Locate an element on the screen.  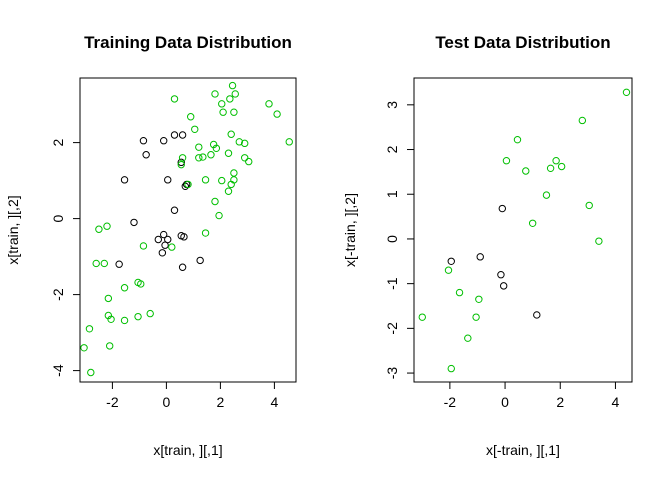
test-y-tick-label: -2 is located at coordinates (392, 328).